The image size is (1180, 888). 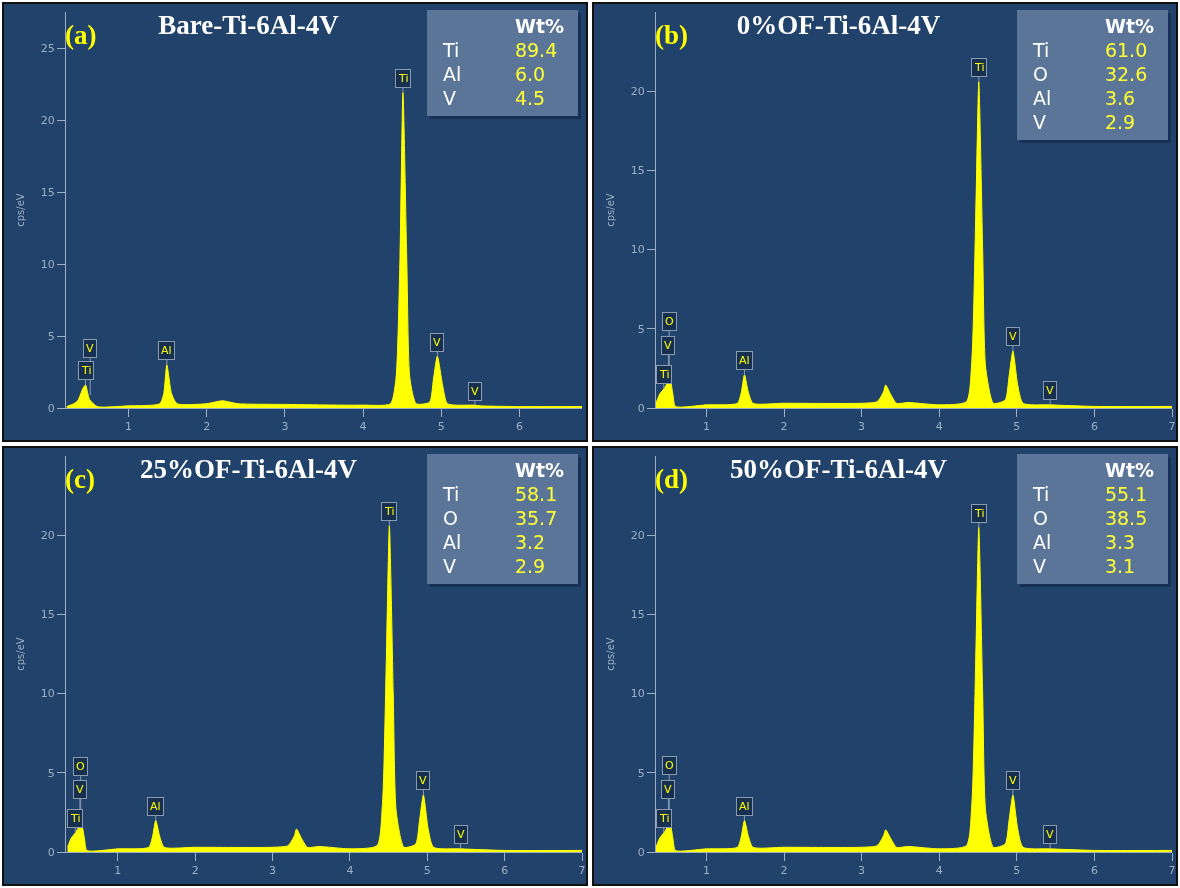 I want to click on annotation: 3.3, so click(x=1120, y=542).